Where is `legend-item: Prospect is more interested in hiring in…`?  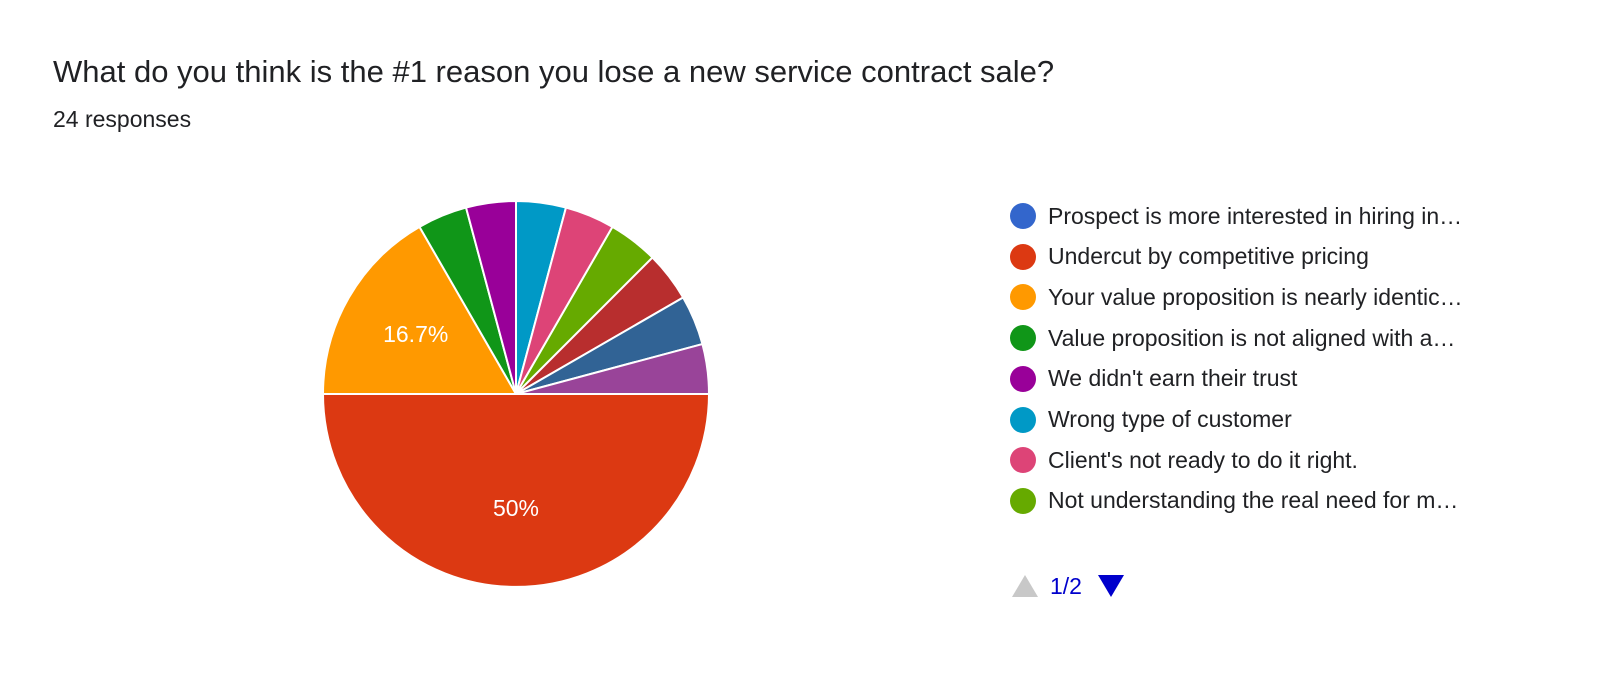 legend-item: Prospect is more interested in hiring in… is located at coordinates (1290, 216).